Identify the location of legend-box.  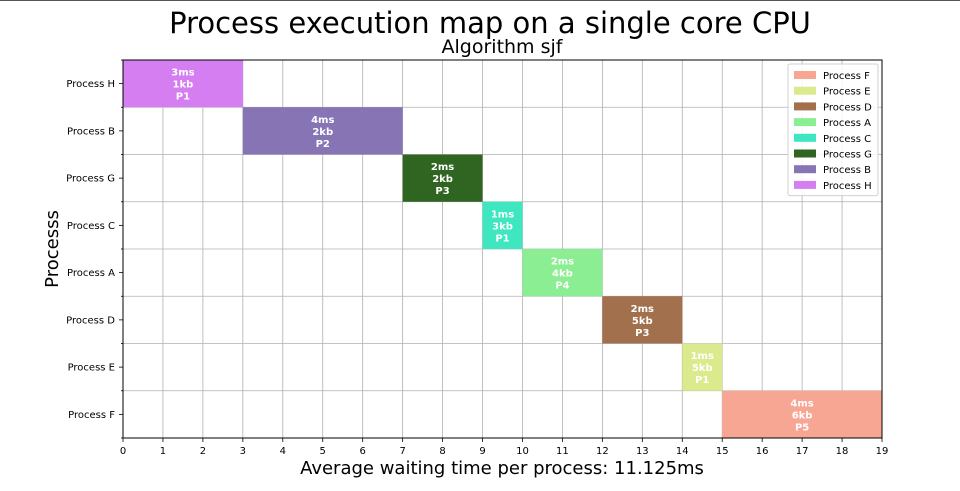
(833, 130).